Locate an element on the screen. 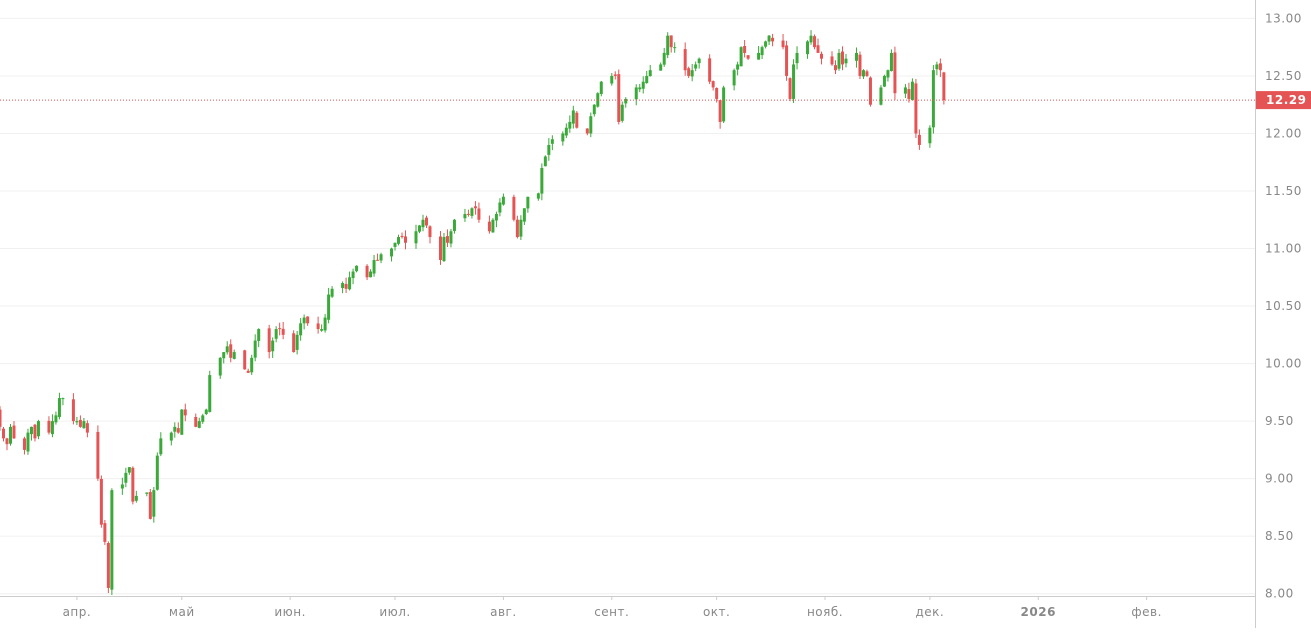  y-tick-label: 9.50 is located at coordinates (1279, 421).